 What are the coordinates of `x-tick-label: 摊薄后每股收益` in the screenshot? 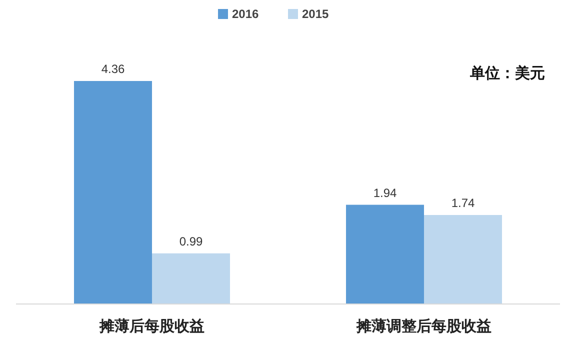 It's located at (151, 326).